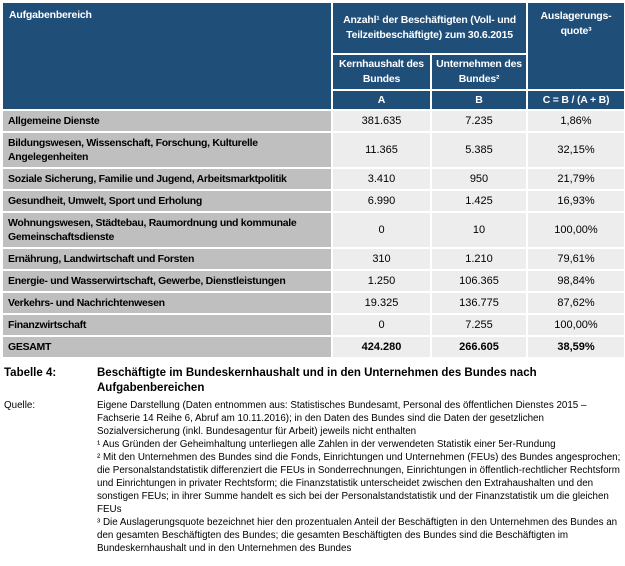 The width and height of the screenshot is (625, 566). I want to click on value-c: 16,93%, so click(575, 201).